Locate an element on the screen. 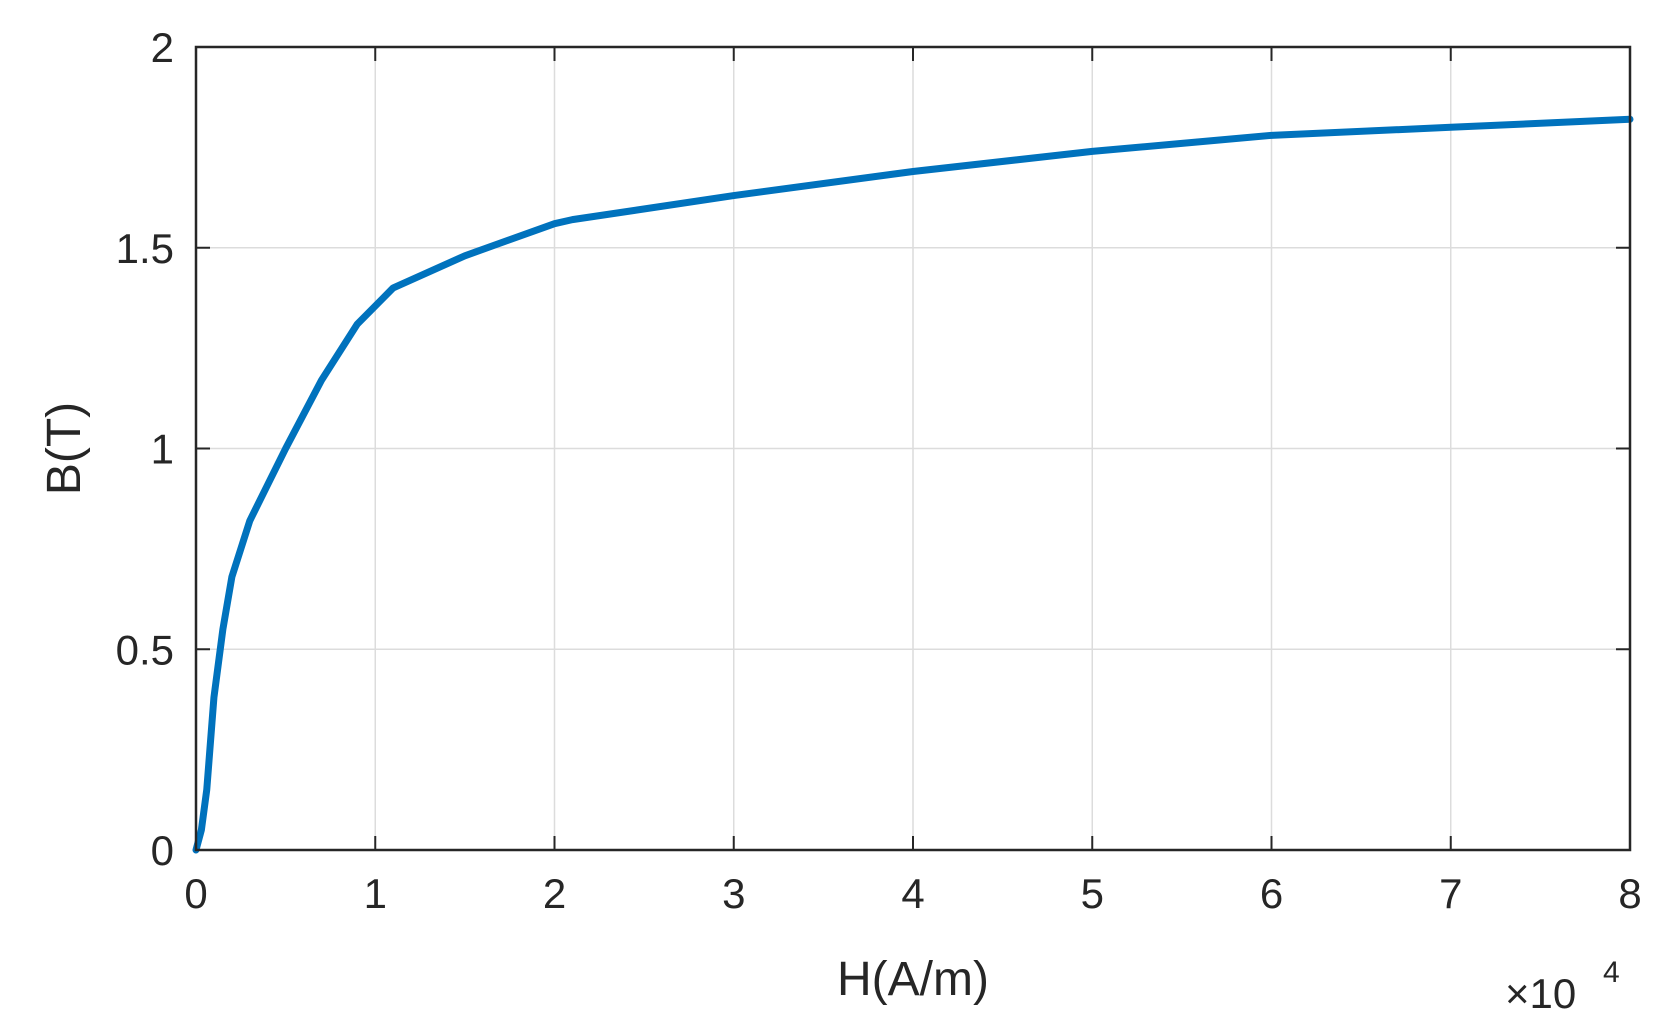  x-tick-label: 2 is located at coordinates (554, 893).